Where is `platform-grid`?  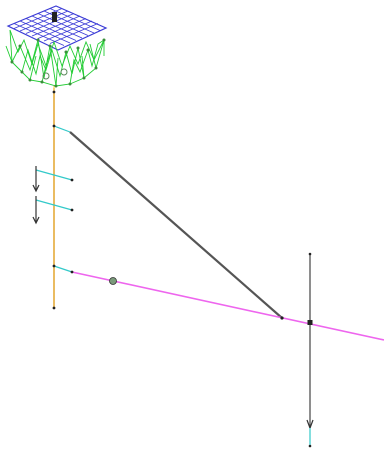 platform-grid is located at coordinates (57, 28).